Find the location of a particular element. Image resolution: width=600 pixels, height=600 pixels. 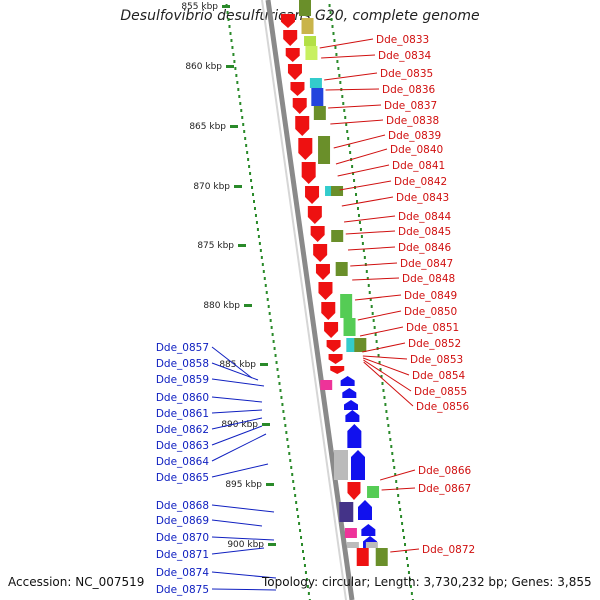

gene-label-right: Dde_0834 is located at coordinates (405, 56).